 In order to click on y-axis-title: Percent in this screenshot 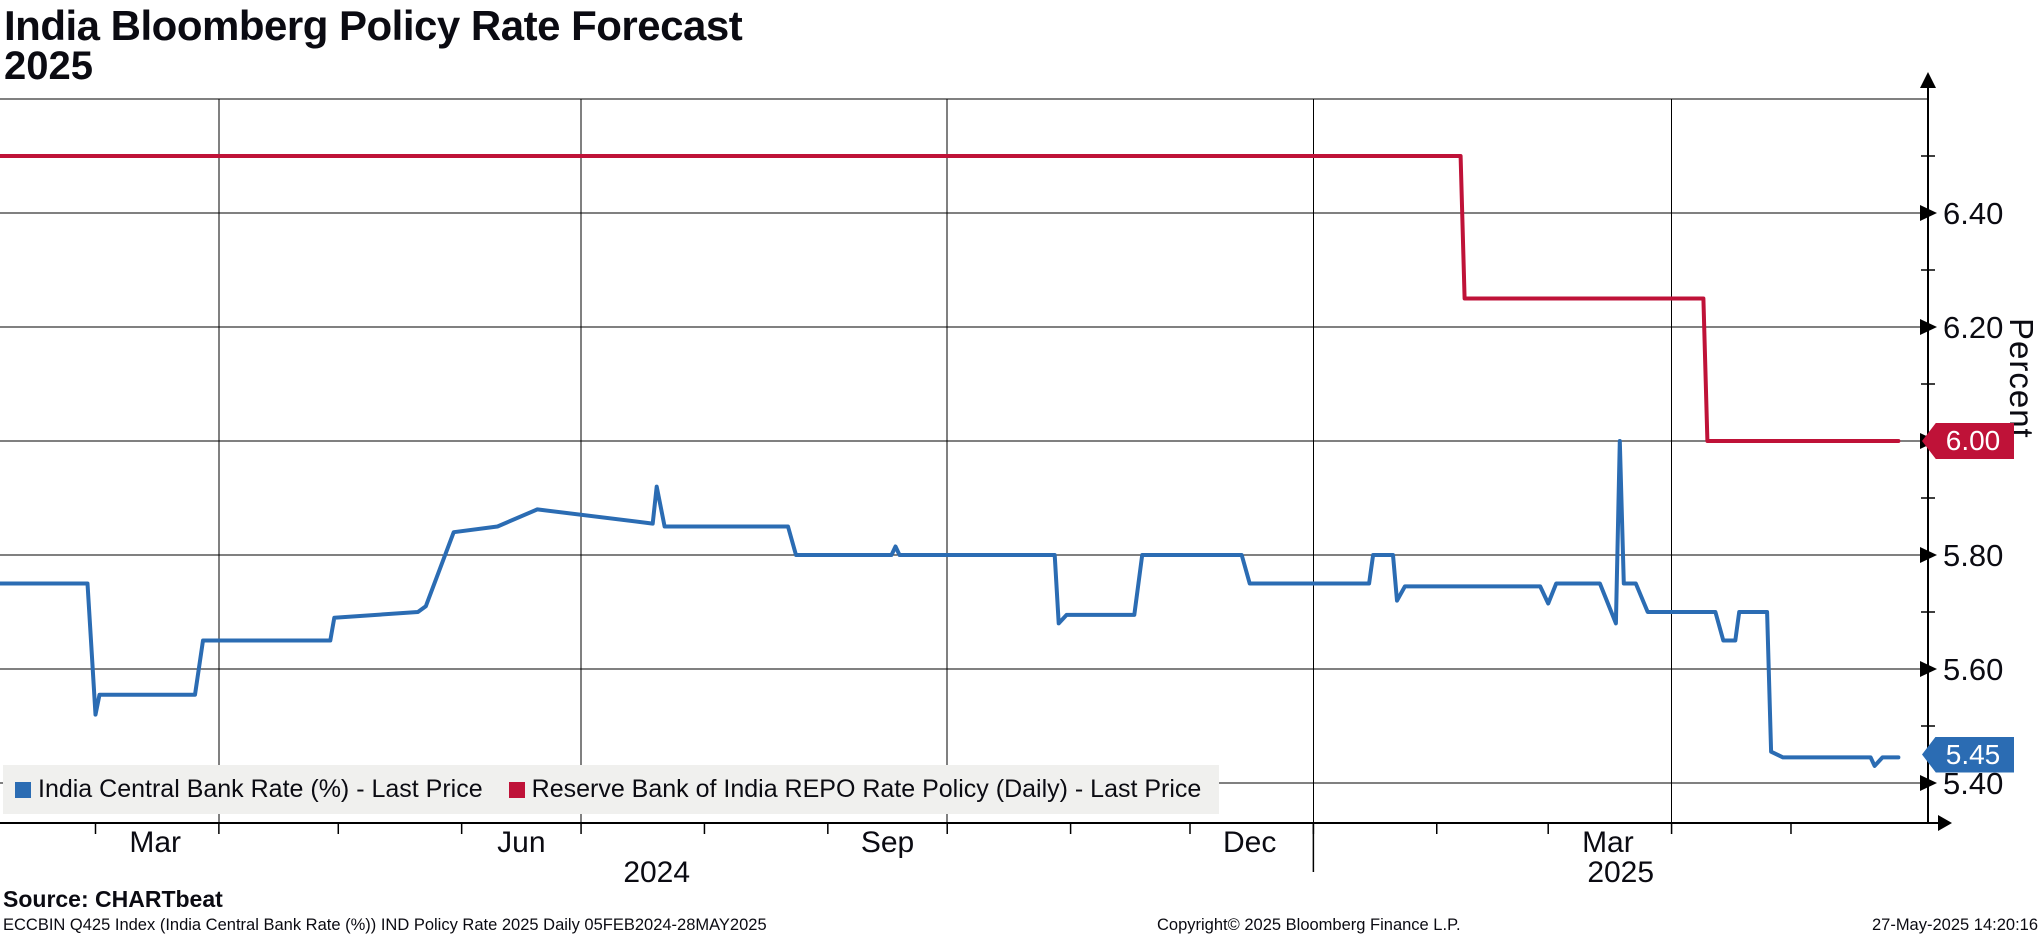, I will do `click(2021, 378)`.